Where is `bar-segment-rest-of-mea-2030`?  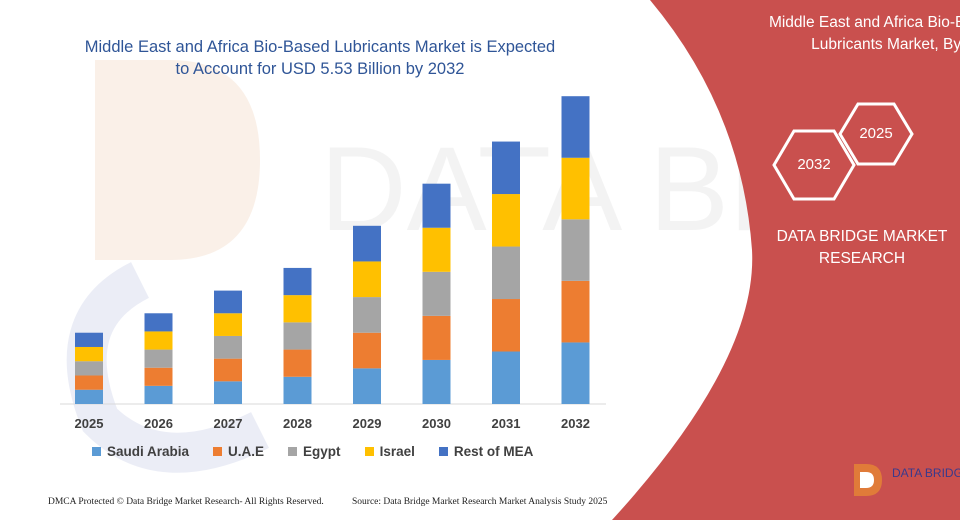
bar-segment-rest-of-mea-2030 is located at coordinates (436, 205).